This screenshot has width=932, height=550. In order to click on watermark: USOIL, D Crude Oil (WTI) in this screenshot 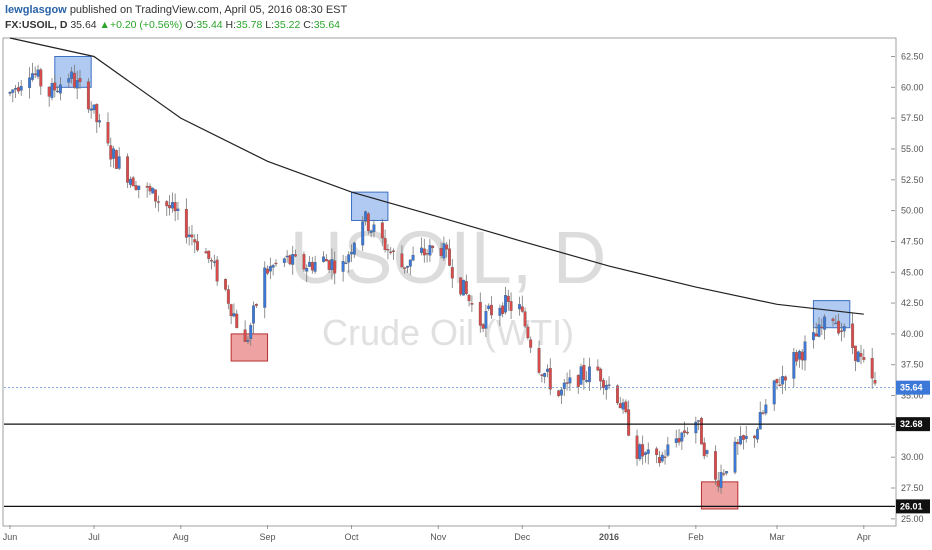, I will do `click(448, 284)`.